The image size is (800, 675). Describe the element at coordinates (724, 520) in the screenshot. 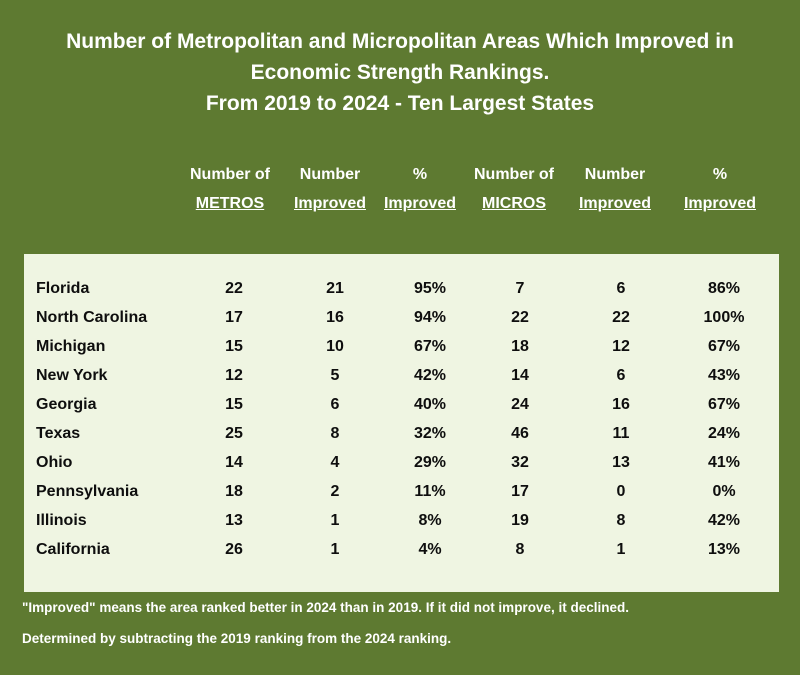

I see `micros-pct: 42%` at that location.